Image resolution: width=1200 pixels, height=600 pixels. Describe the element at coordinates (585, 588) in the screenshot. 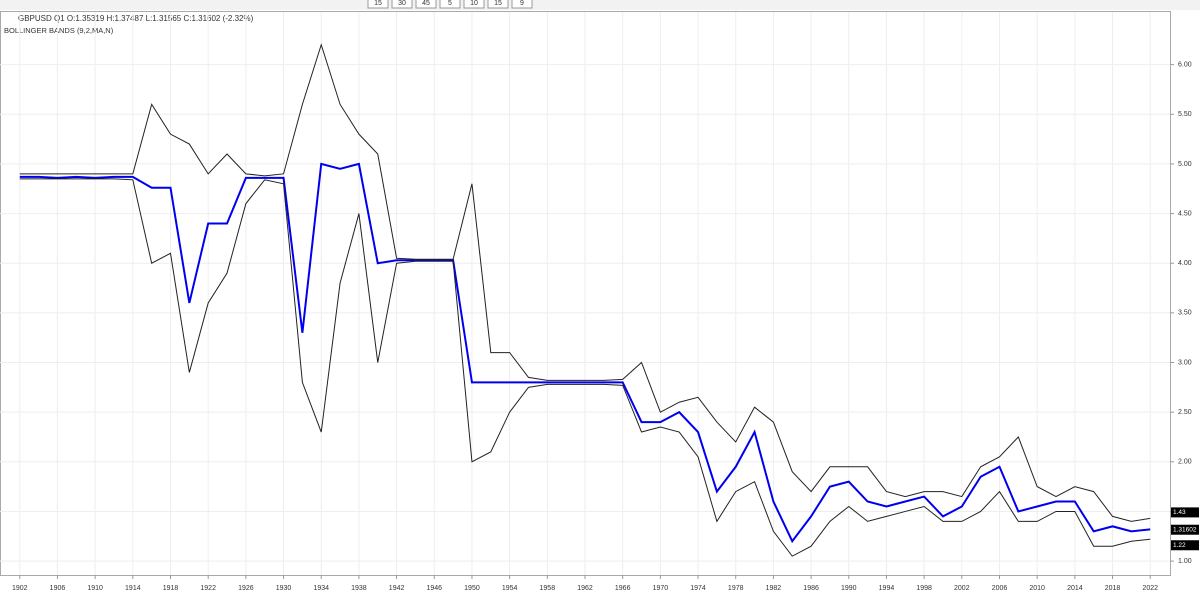

I see `x-tick-label: 1962` at that location.